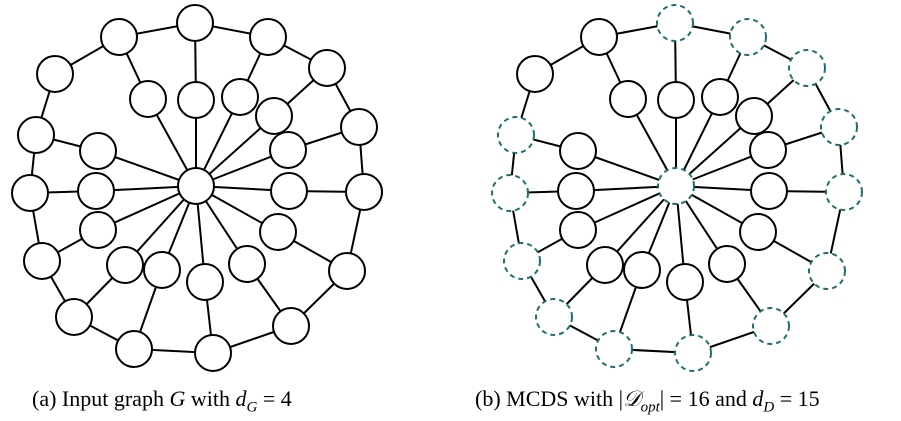 The image size is (901, 421). What do you see at coordinates (769, 407) in the screenshot?
I see `caption-b-metric-sub: D` at bounding box center [769, 407].